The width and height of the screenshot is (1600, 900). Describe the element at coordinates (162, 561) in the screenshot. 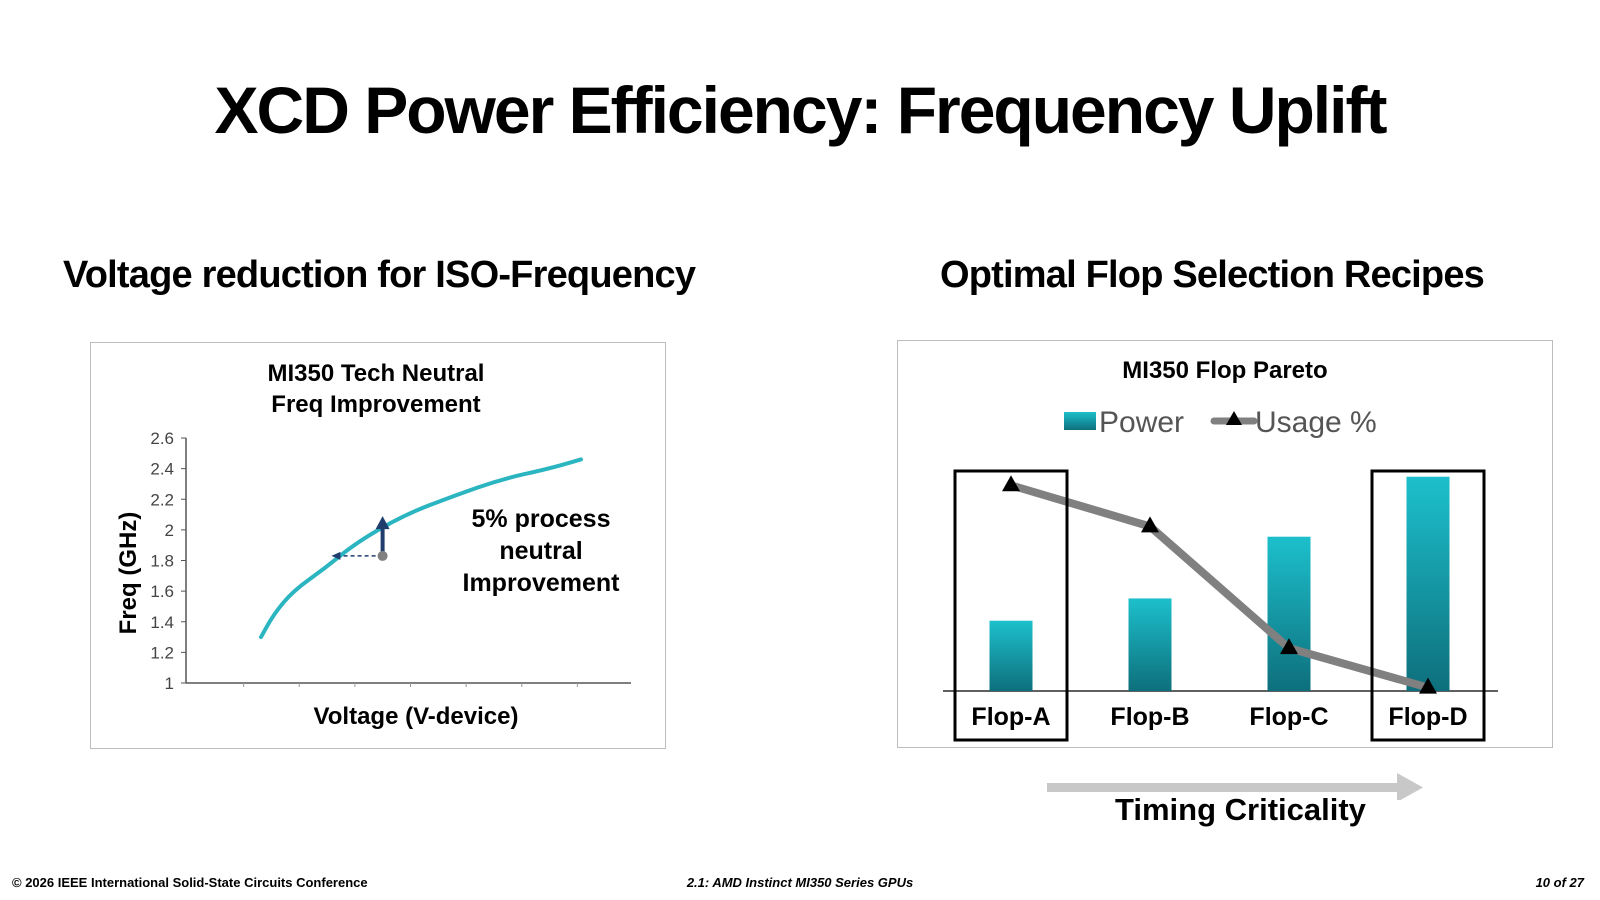

I see `freq-y-tick-label: 1.8` at that location.